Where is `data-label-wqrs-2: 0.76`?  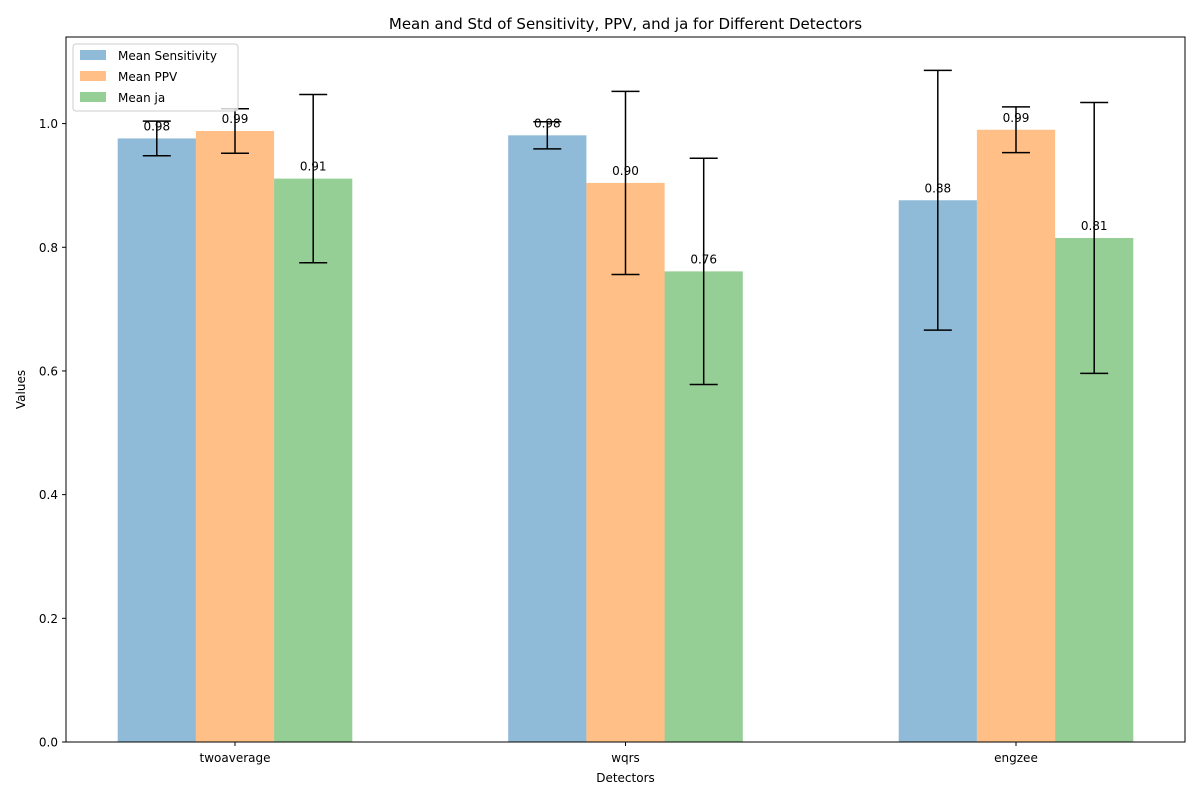
data-label-wqrs-2: 0.76 is located at coordinates (703, 259).